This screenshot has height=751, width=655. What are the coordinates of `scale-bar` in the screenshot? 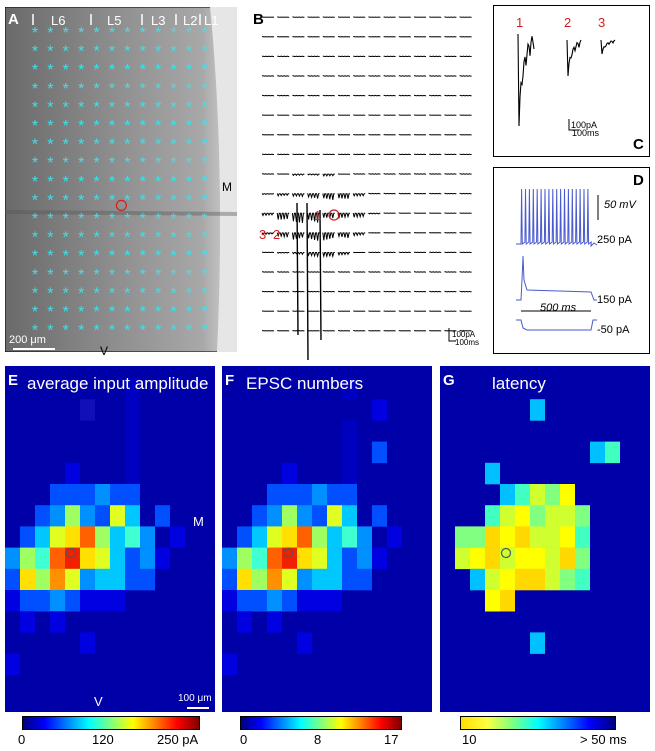 It's located at (573, 125).